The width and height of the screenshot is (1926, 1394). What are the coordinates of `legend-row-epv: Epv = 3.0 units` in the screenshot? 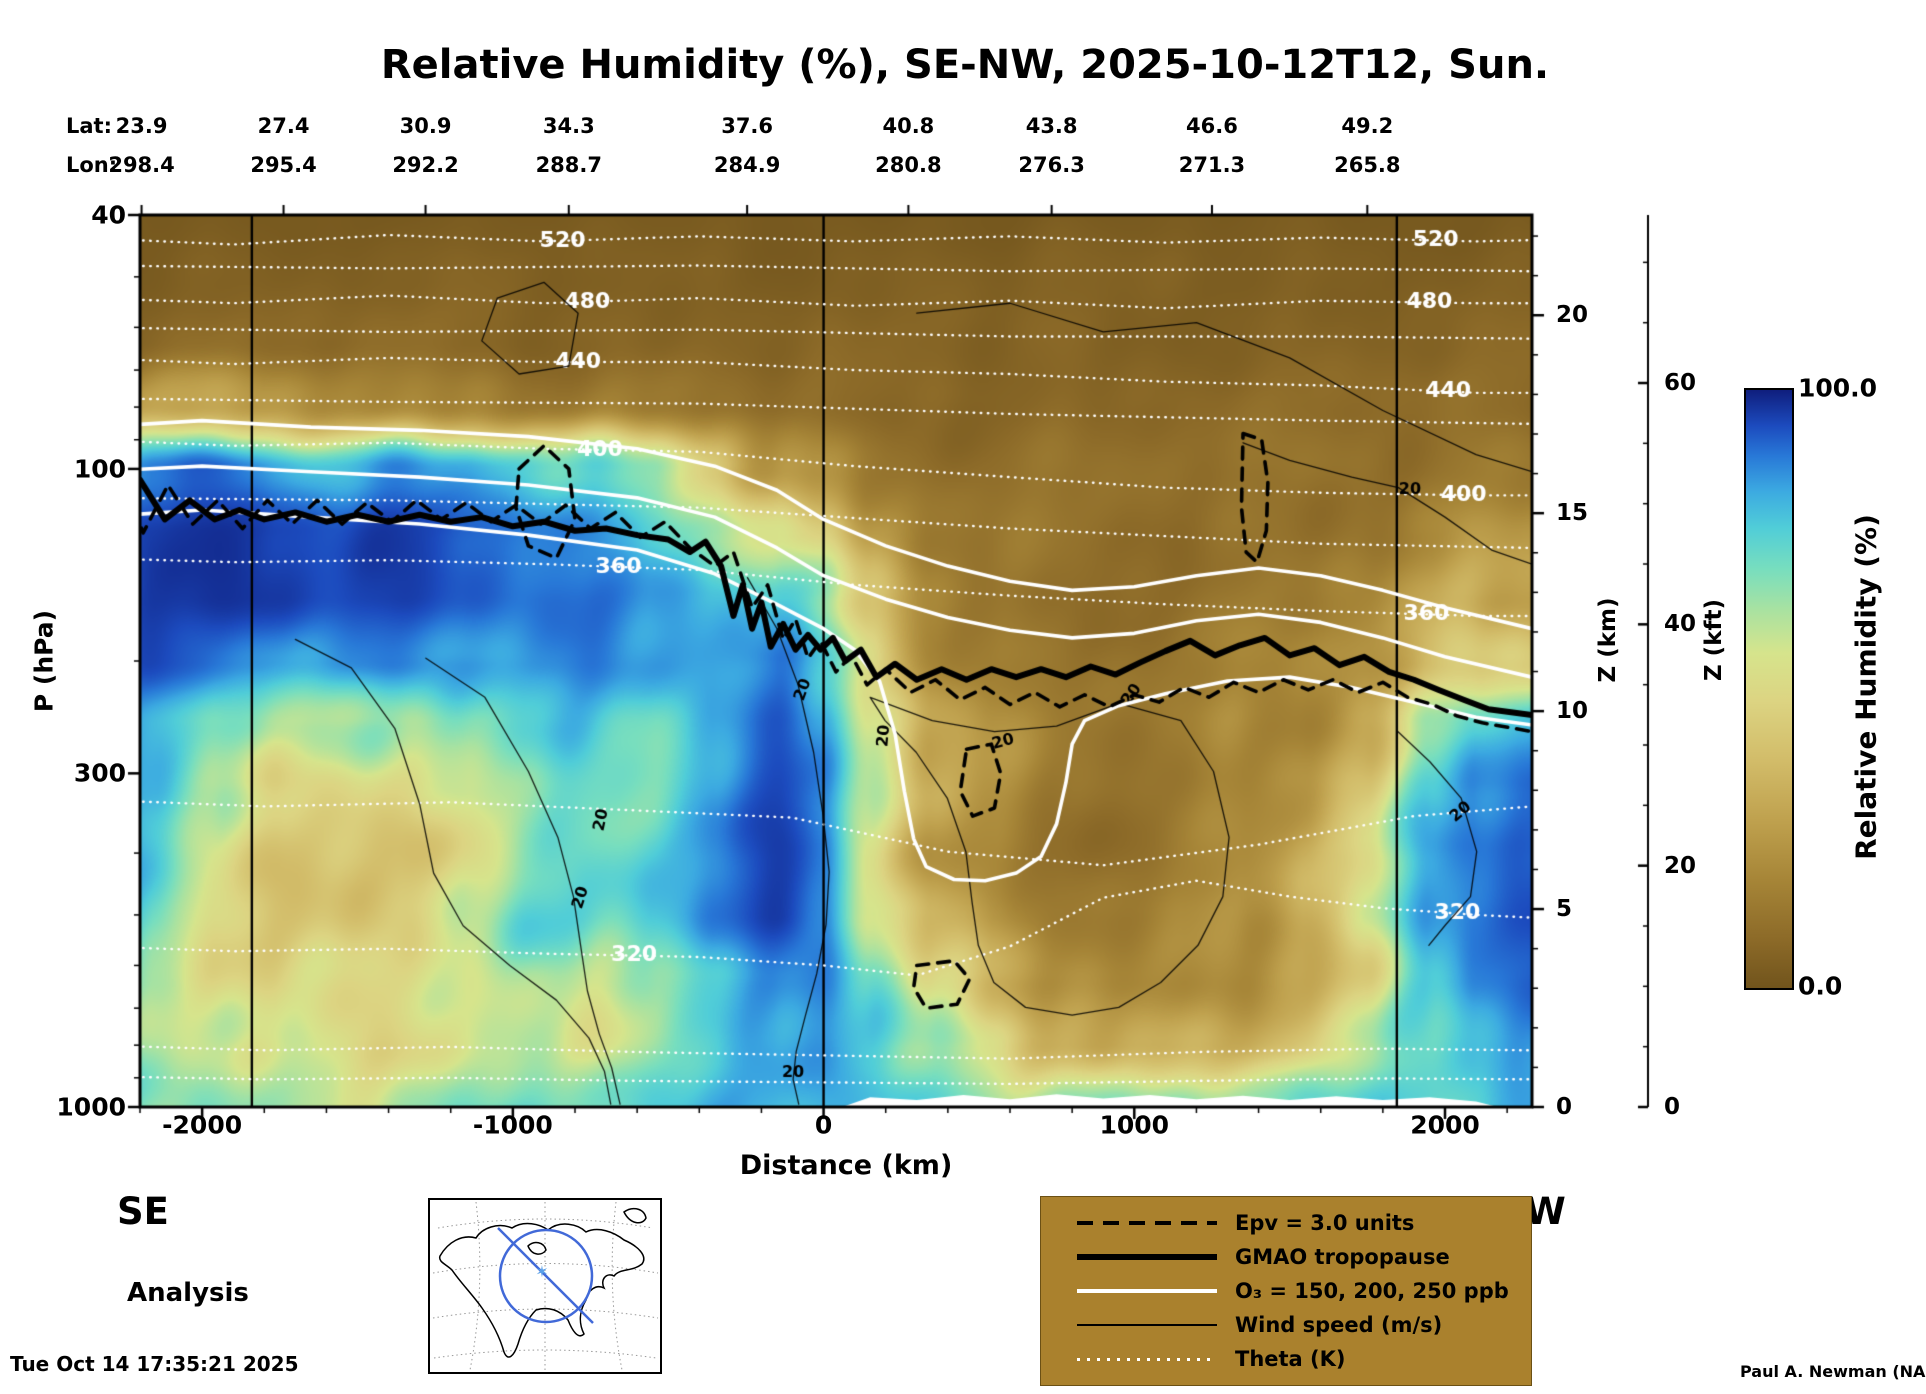 It's located at (1286, 1223).